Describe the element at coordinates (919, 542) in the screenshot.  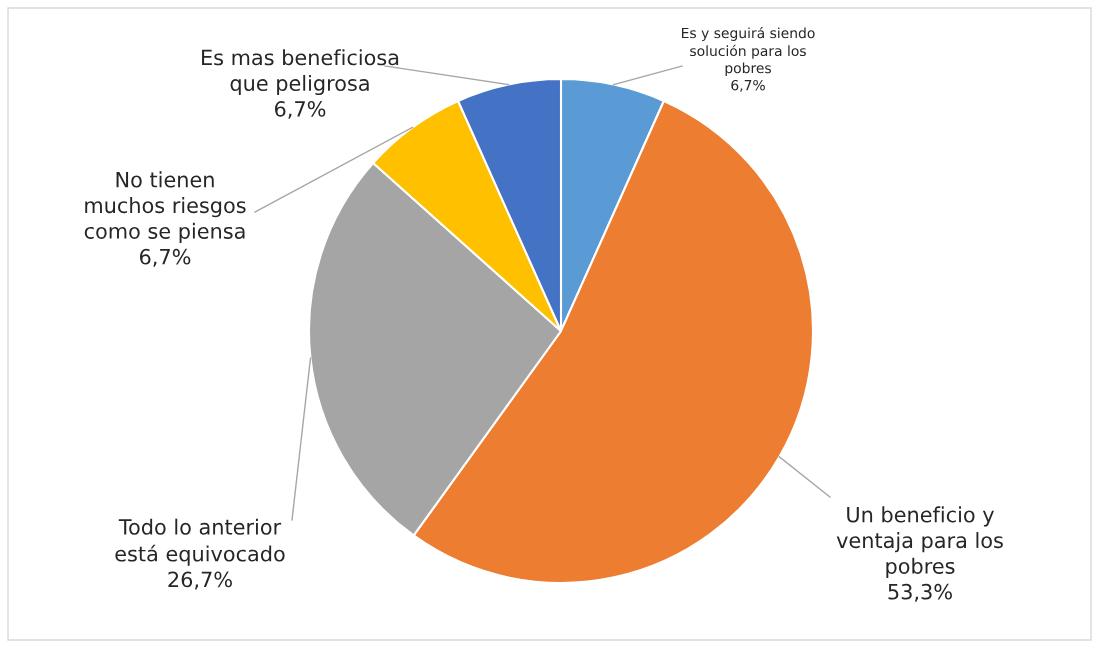
I see `slice-label: Un beneficio y ventaja para los pobres` at that location.